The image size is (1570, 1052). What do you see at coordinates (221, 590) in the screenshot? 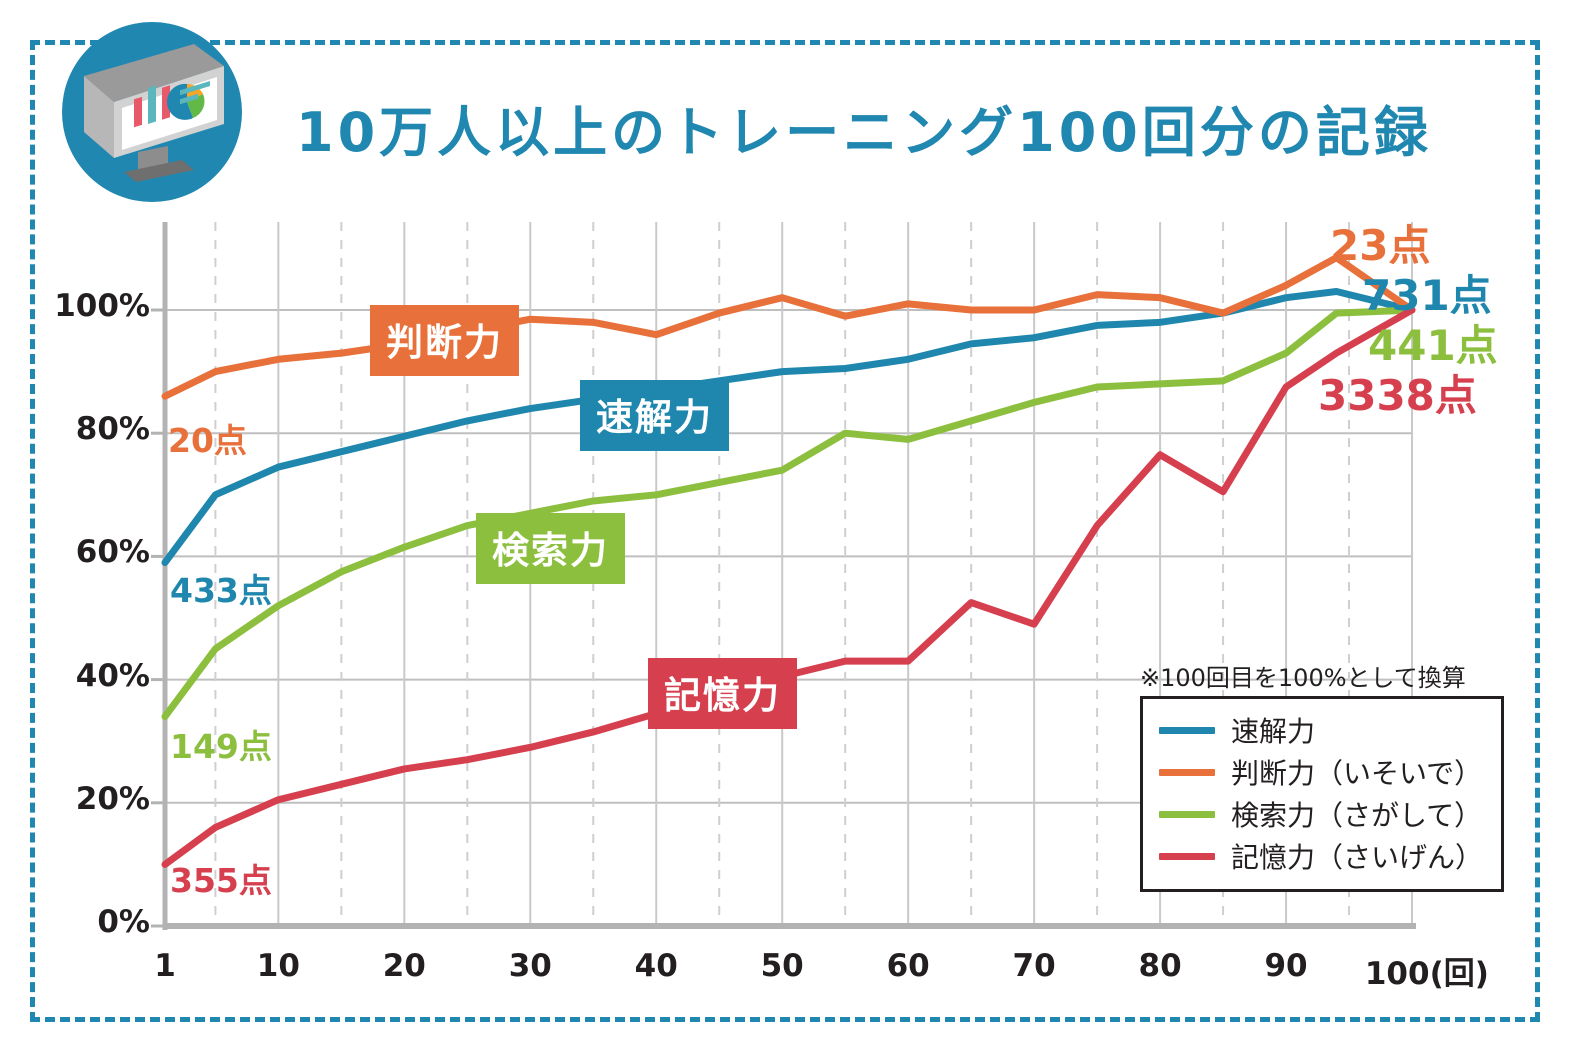
I see `start-value-label: 433点` at bounding box center [221, 590].